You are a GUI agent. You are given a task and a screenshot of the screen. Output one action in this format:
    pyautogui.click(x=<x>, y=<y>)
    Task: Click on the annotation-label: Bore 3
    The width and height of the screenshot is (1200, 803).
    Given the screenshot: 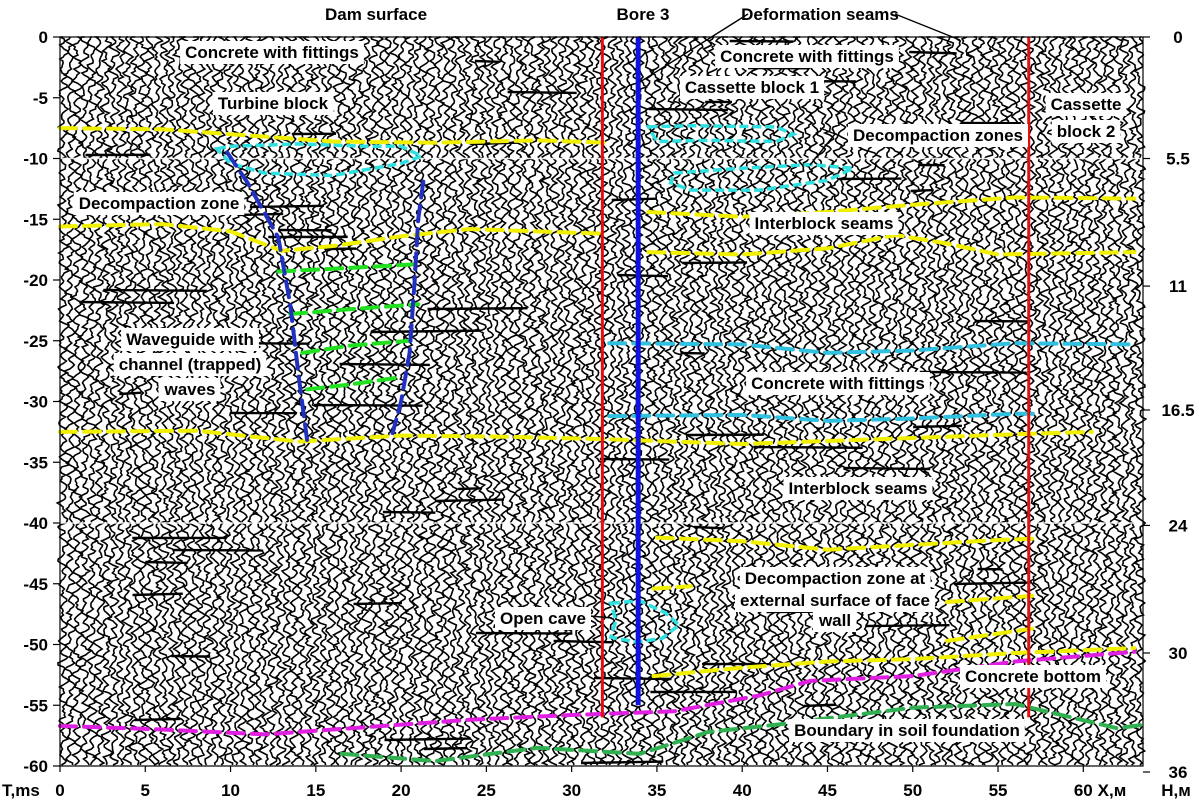 What is the action you would take?
    pyautogui.click(x=643, y=14)
    